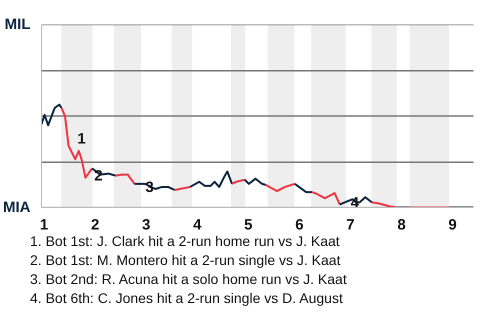  I want to click on x-tick-label: 7, so click(350, 225).